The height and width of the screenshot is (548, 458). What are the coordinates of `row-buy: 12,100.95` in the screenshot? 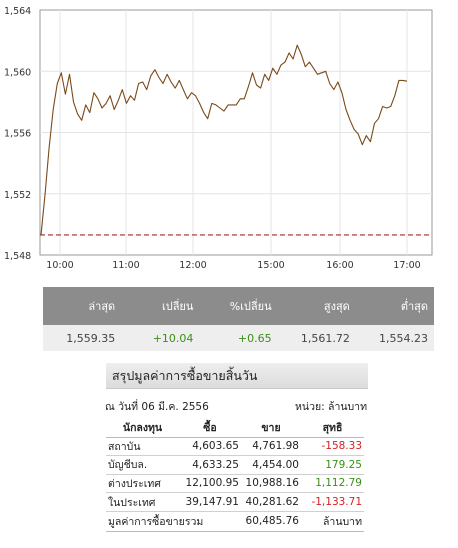 It's located at (210, 484).